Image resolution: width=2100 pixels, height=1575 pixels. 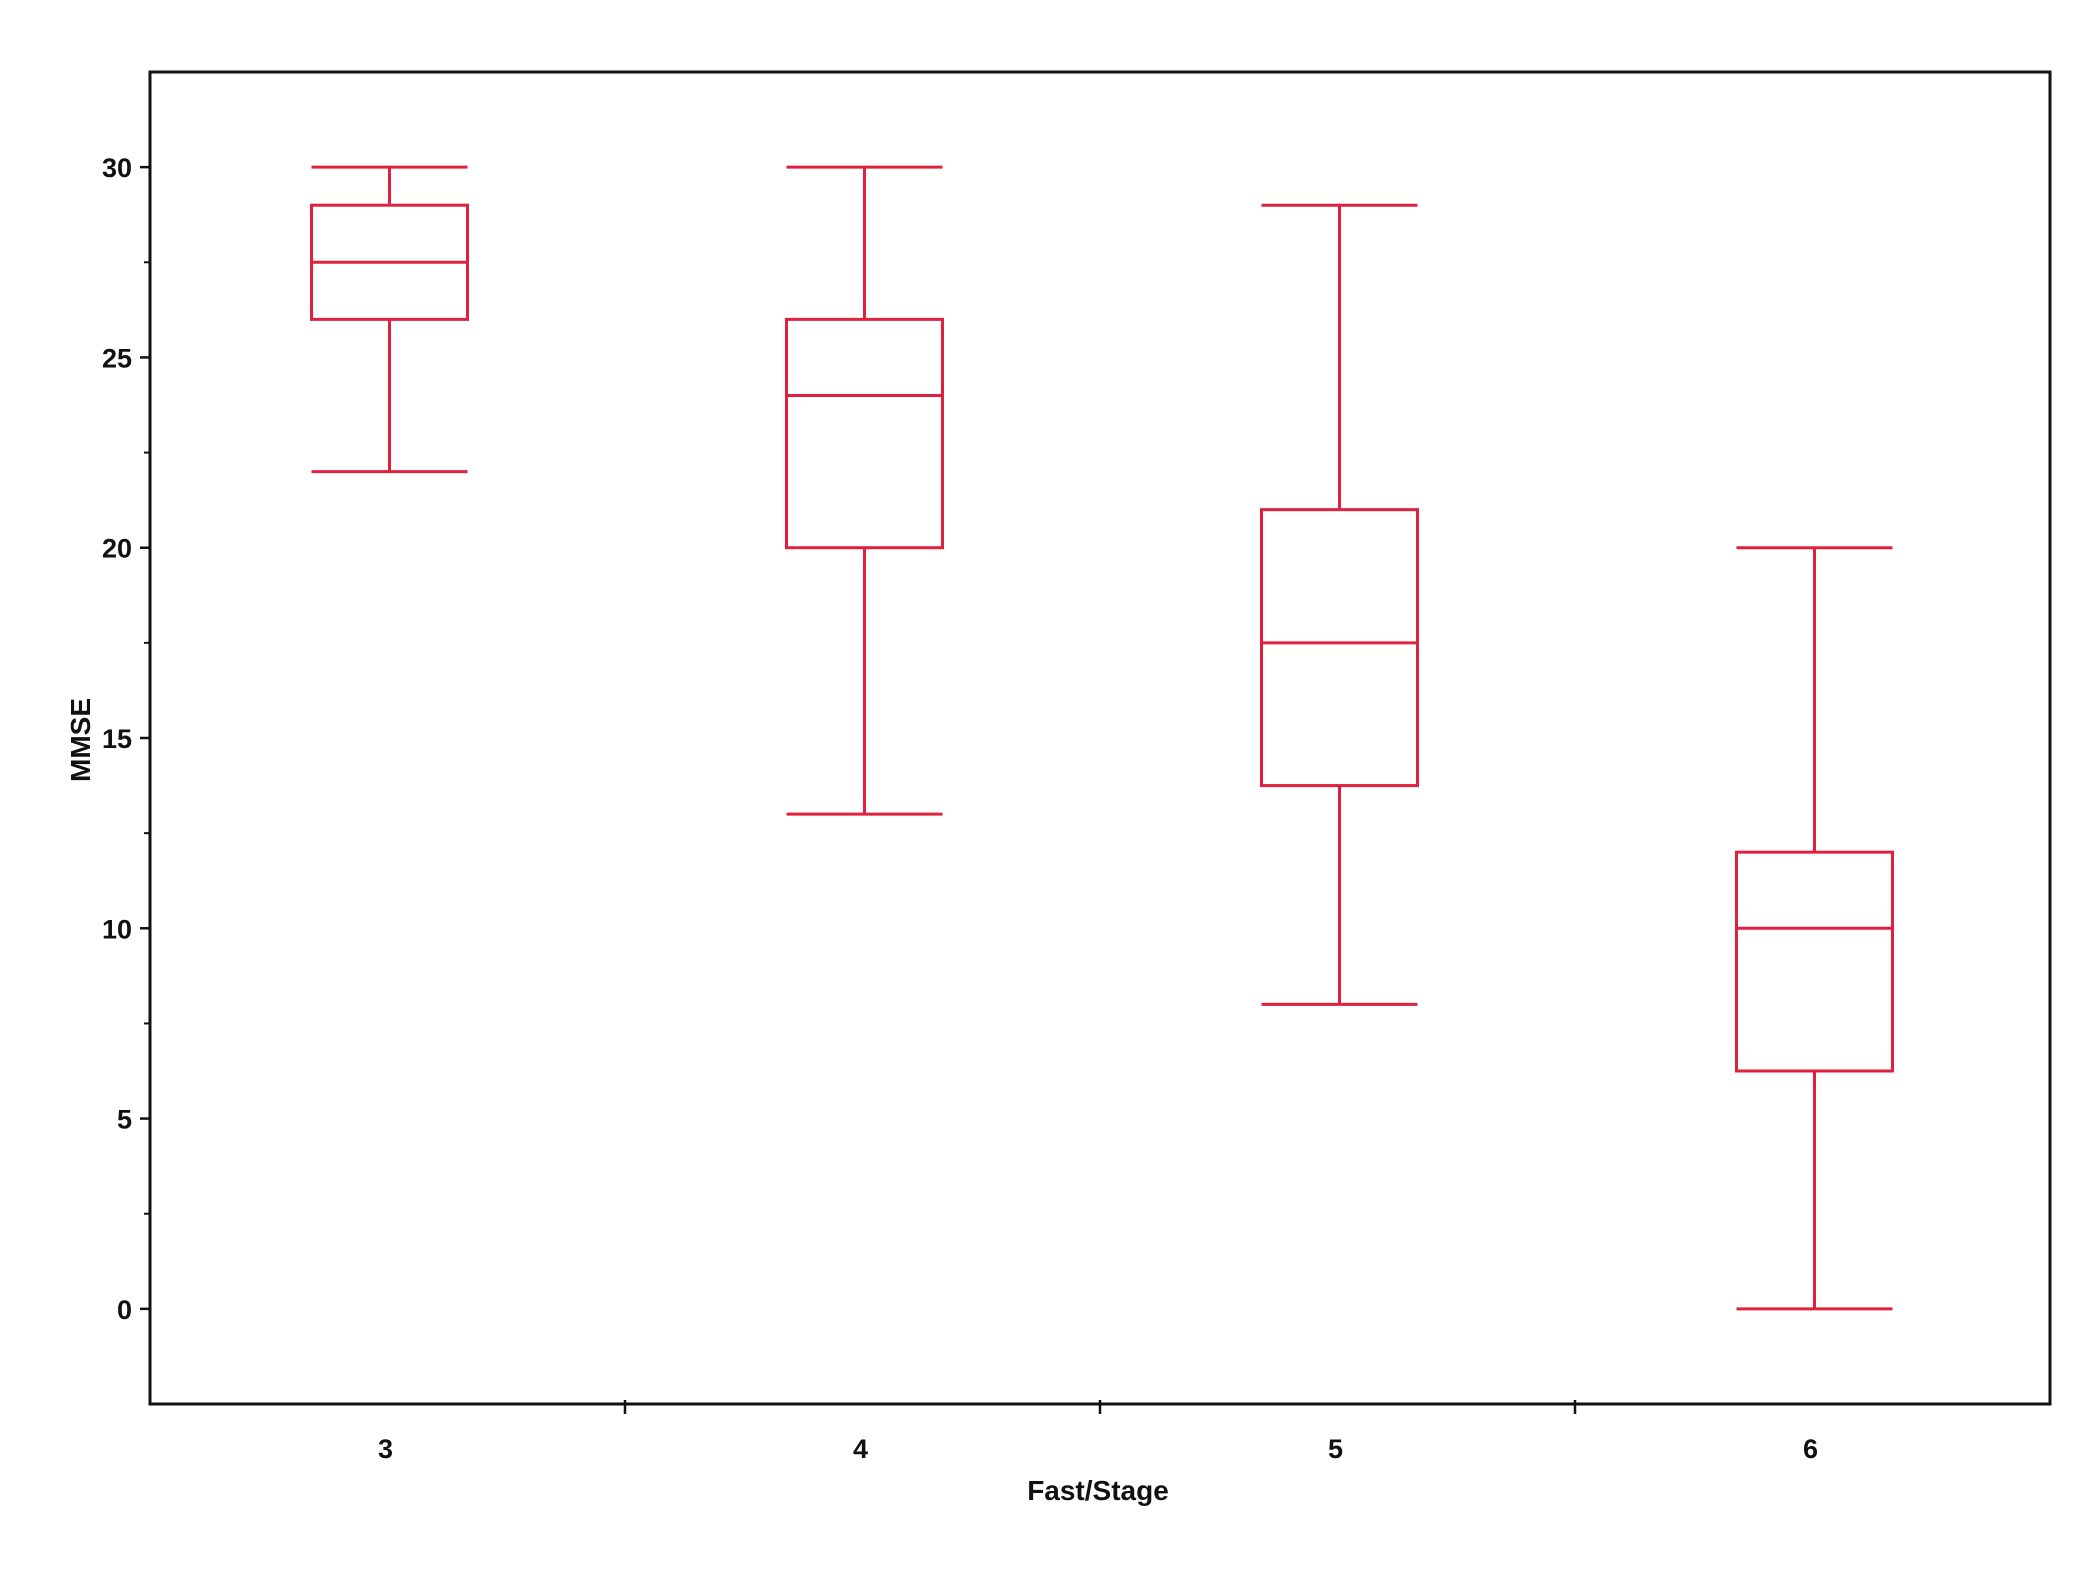 I want to click on x-tick-label-5: 5, so click(x=1335, y=1449).